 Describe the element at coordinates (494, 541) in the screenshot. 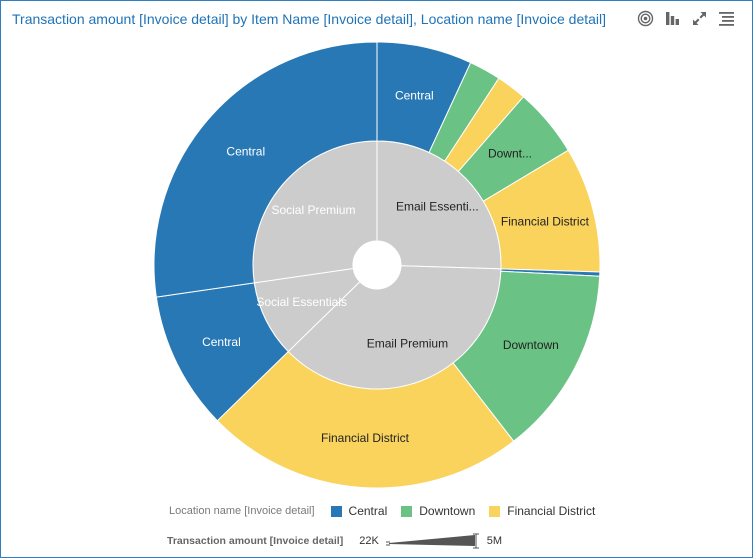

I see `size-legend-max: 5M` at that location.